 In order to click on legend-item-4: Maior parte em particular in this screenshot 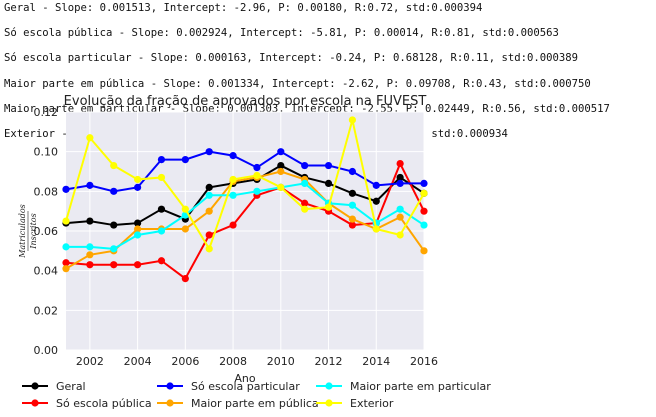, I will do `click(403, 386)`.